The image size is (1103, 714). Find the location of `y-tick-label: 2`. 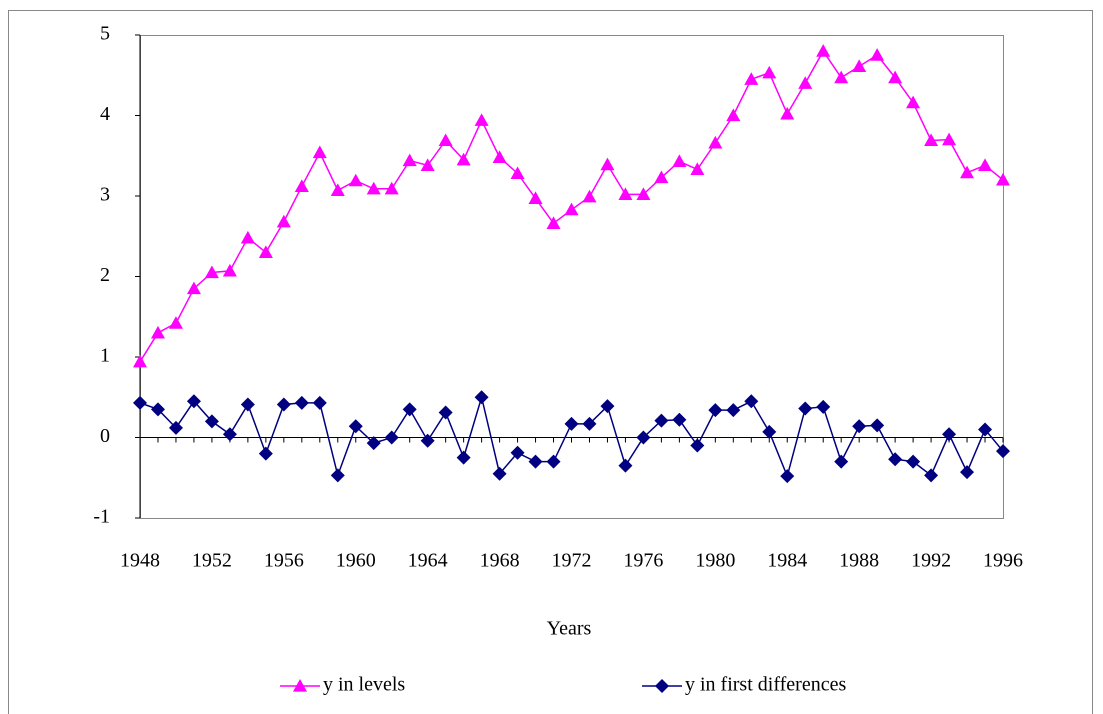

y-tick-label: 2 is located at coordinates (105, 275).